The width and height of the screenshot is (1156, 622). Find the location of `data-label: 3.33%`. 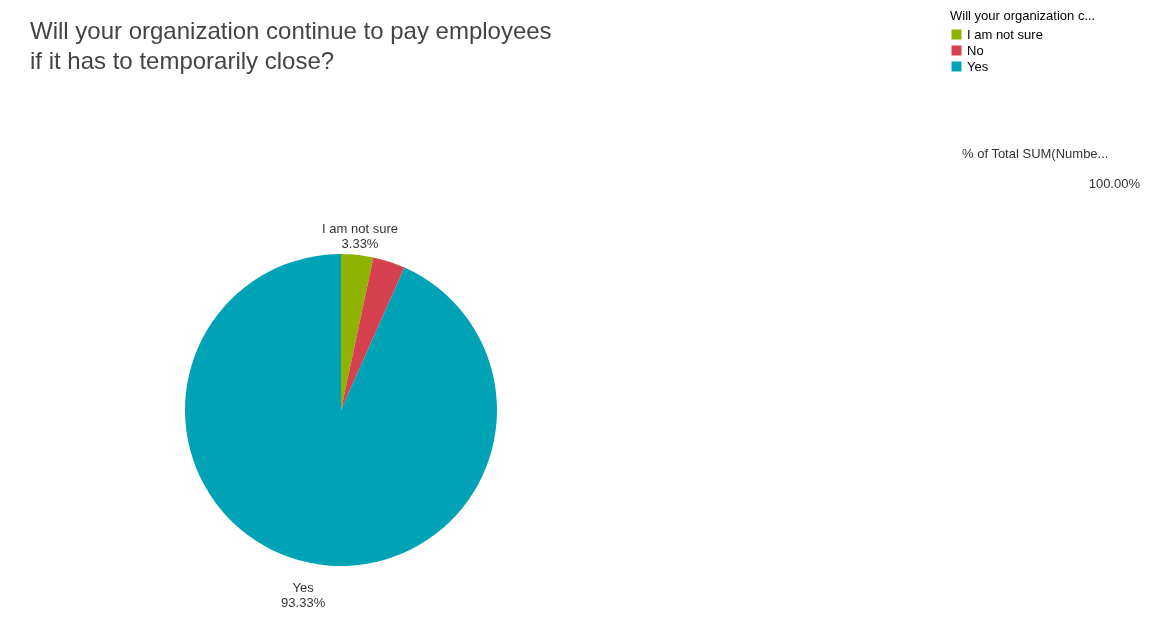

data-label: 3.33% is located at coordinates (360, 243).